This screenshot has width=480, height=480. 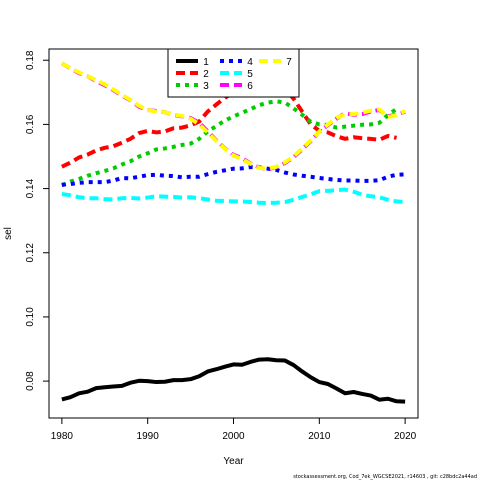 I want to click on y-tick-label: 0.18, so click(x=30, y=60).